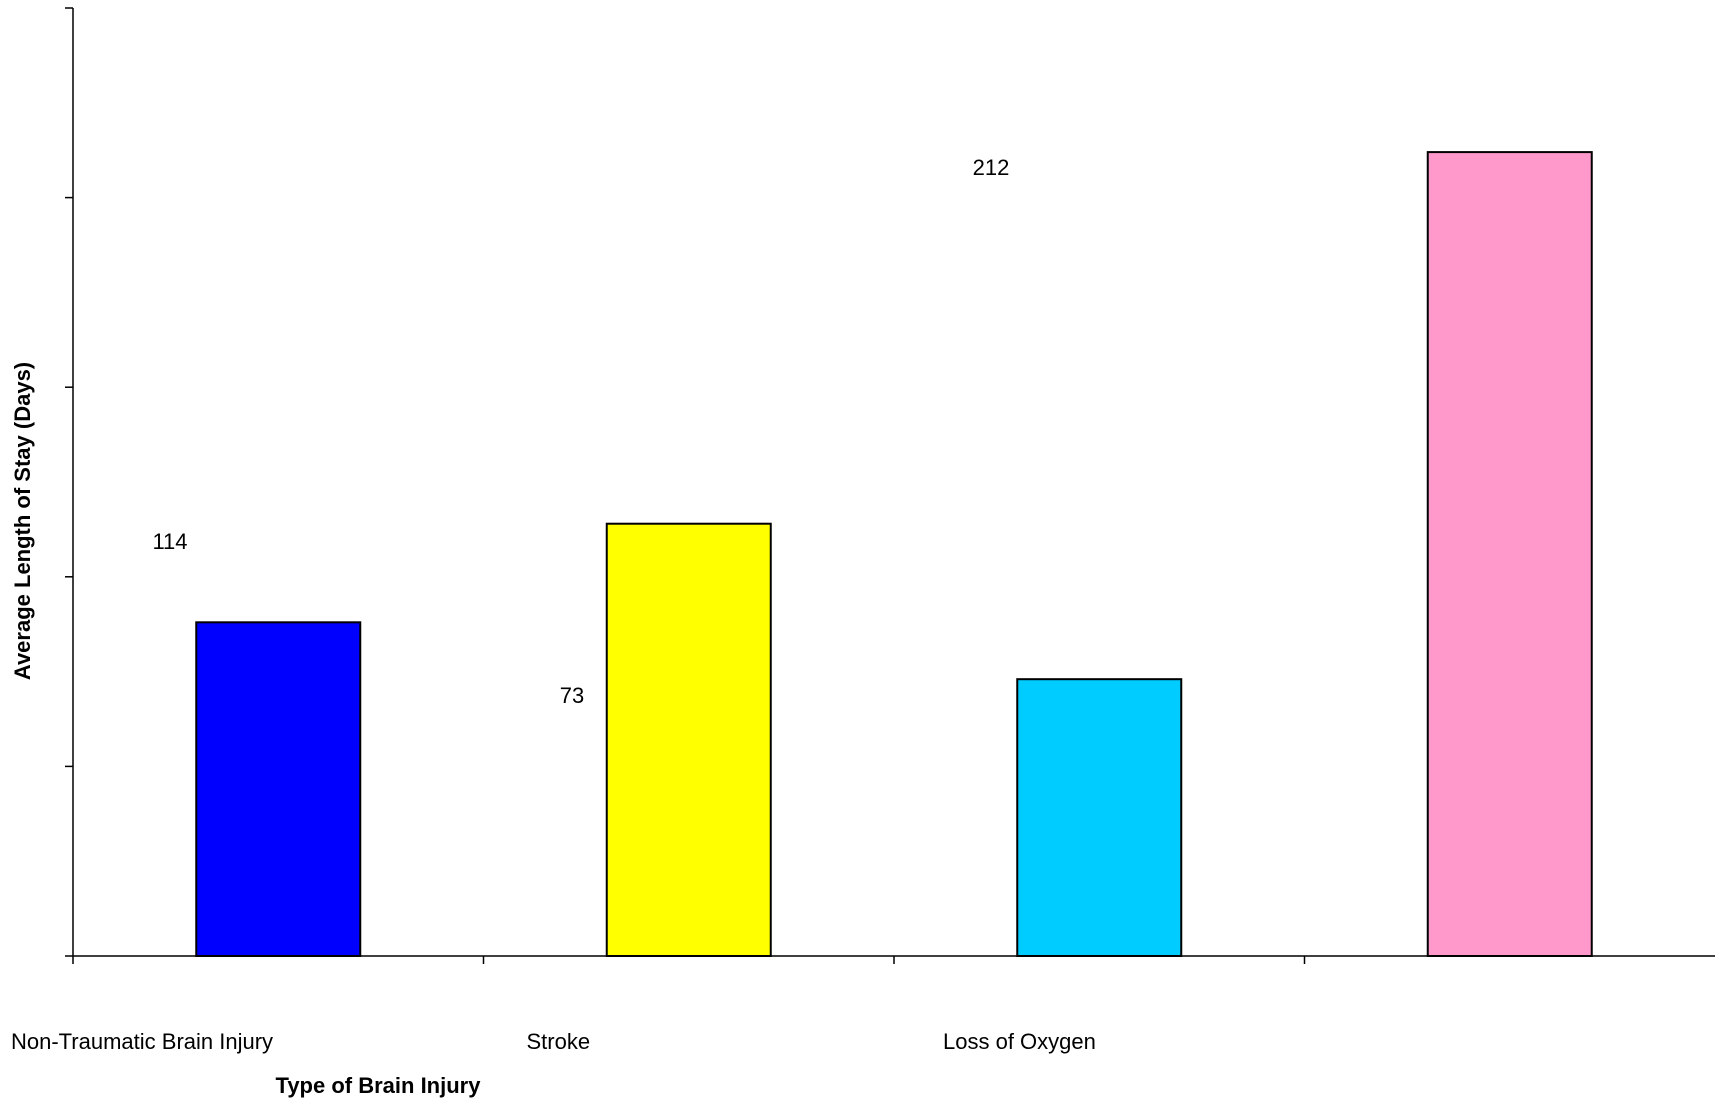  Describe the element at coordinates (689, 960) in the screenshot. I see `x-axis-ticks` at that location.